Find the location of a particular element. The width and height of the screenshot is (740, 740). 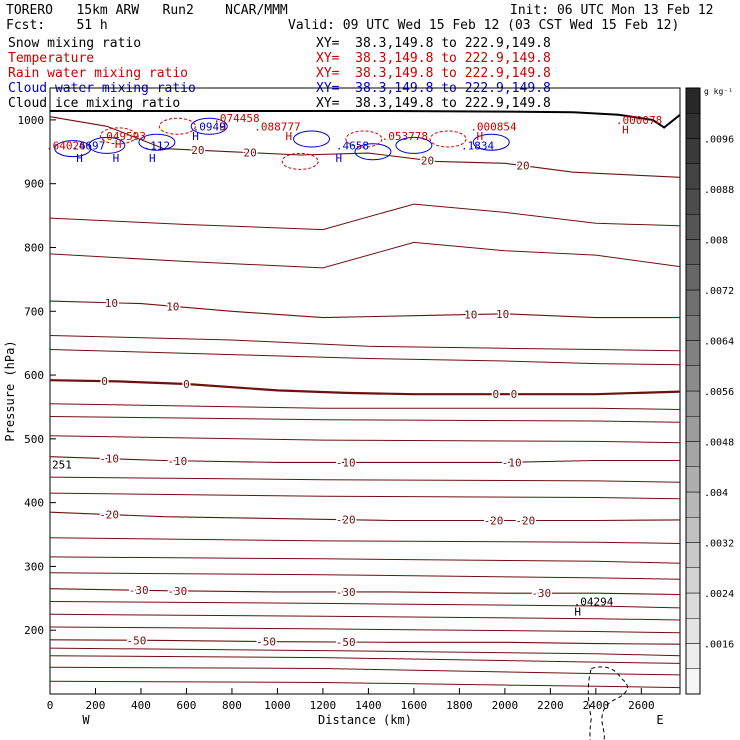

colorbar-unit: g kg⁻¹ is located at coordinates (718, 91).